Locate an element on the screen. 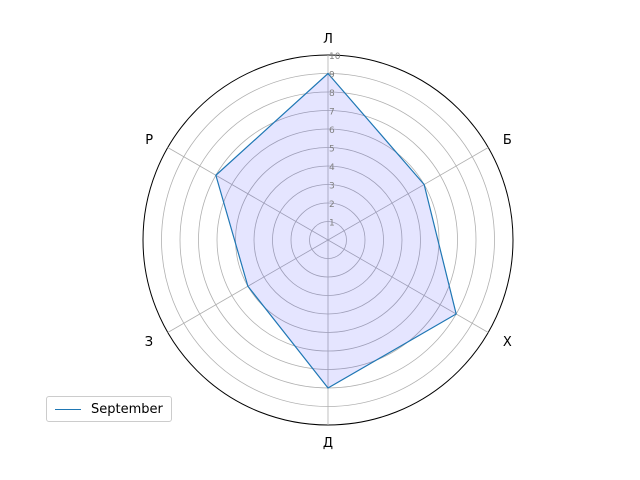  r-tick-label: 6 is located at coordinates (332, 131).